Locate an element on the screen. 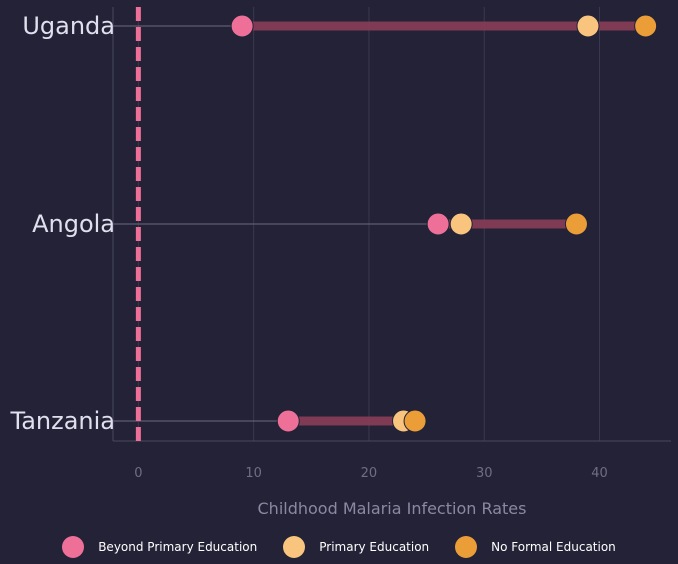  legend-item: Primary Education is located at coordinates (356, 547).